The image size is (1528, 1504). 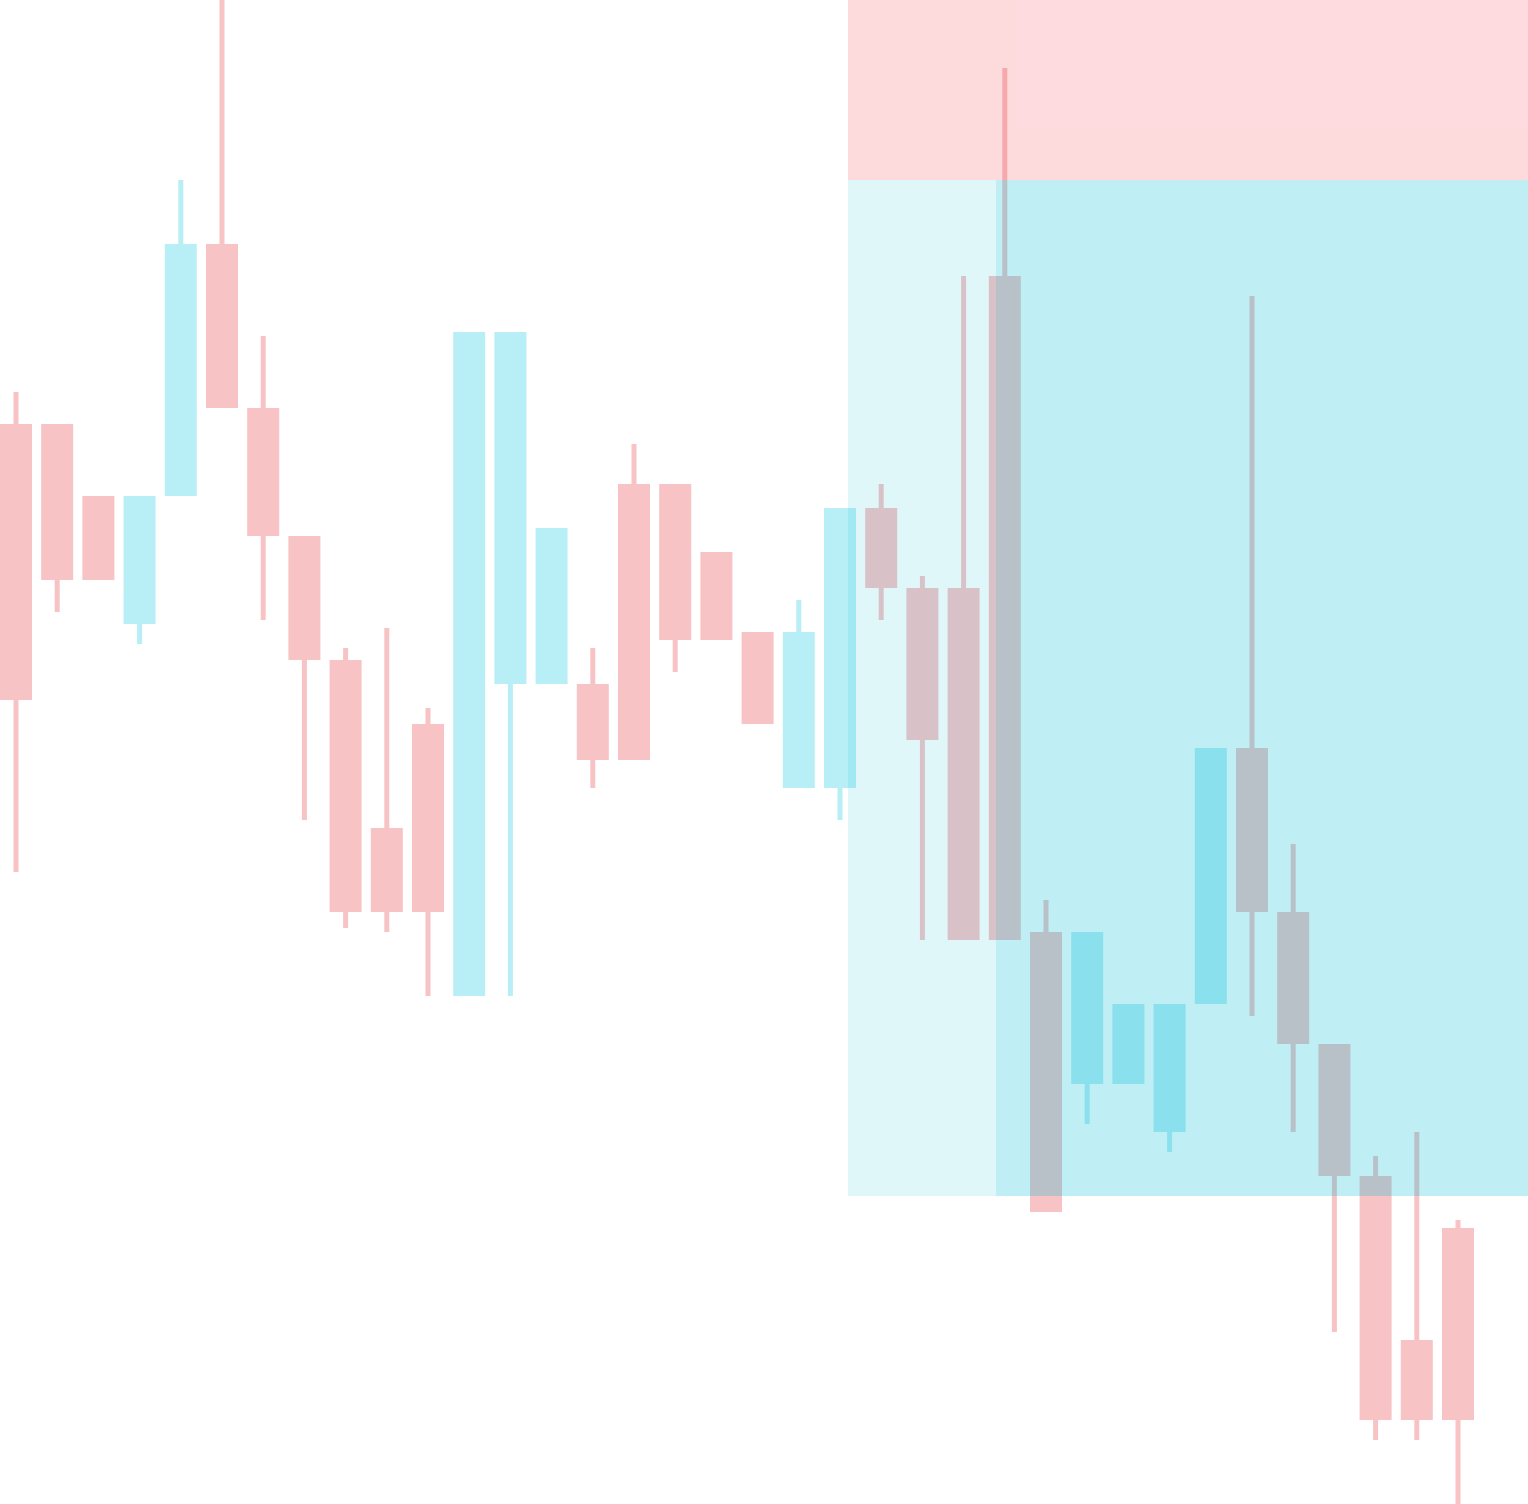 I want to click on loss-zone, so click(x=1188, y=90).